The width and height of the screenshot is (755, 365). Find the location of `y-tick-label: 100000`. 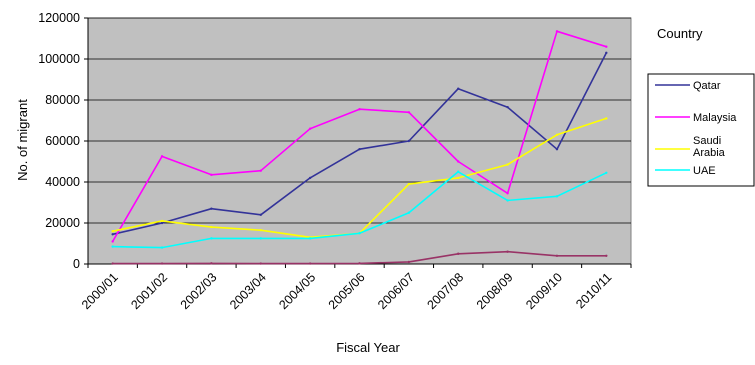

y-tick-label: 100000 is located at coordinates (59, 59).